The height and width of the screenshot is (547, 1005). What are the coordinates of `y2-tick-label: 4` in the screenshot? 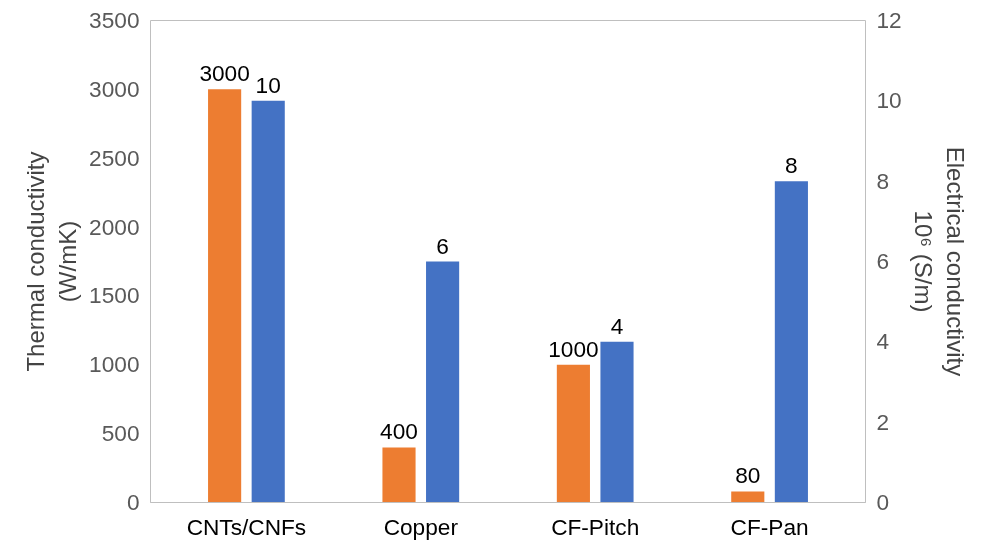 It's located at (883, 341).